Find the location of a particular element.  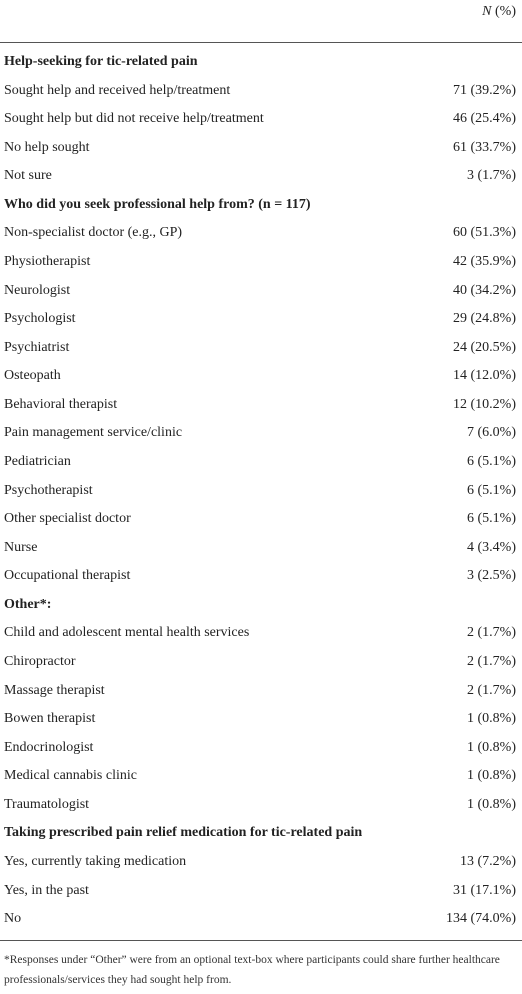

table-row: Nurse 4 (3.4%) is located at coordinates (261, 548).